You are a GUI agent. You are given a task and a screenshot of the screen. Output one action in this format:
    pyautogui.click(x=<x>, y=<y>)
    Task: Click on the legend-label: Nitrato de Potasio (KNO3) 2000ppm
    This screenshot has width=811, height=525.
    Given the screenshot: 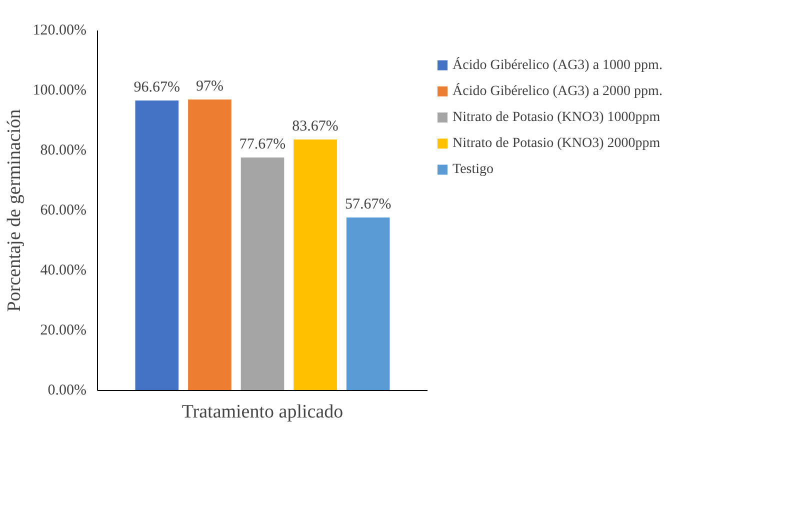 What is the action you would take?
    pyautogui.click(x=556, y=144)
    